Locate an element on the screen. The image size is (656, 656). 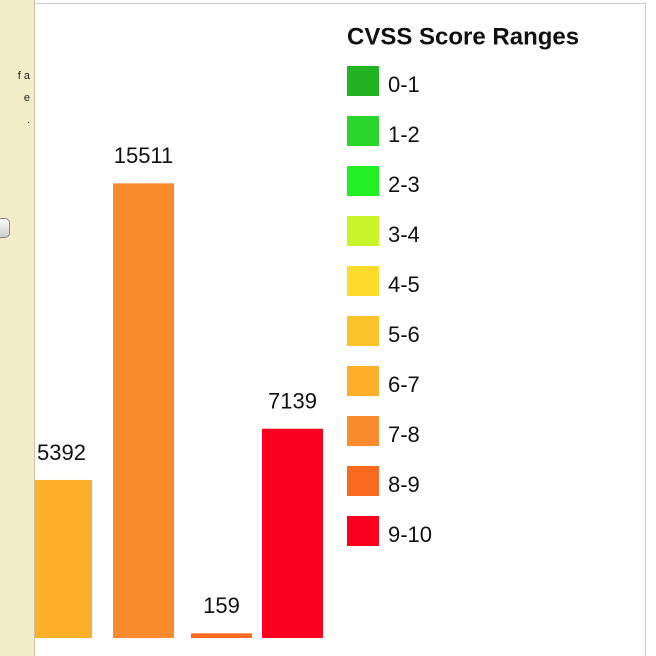
legend-label: 7-8 is located at coordinates (404, 434).